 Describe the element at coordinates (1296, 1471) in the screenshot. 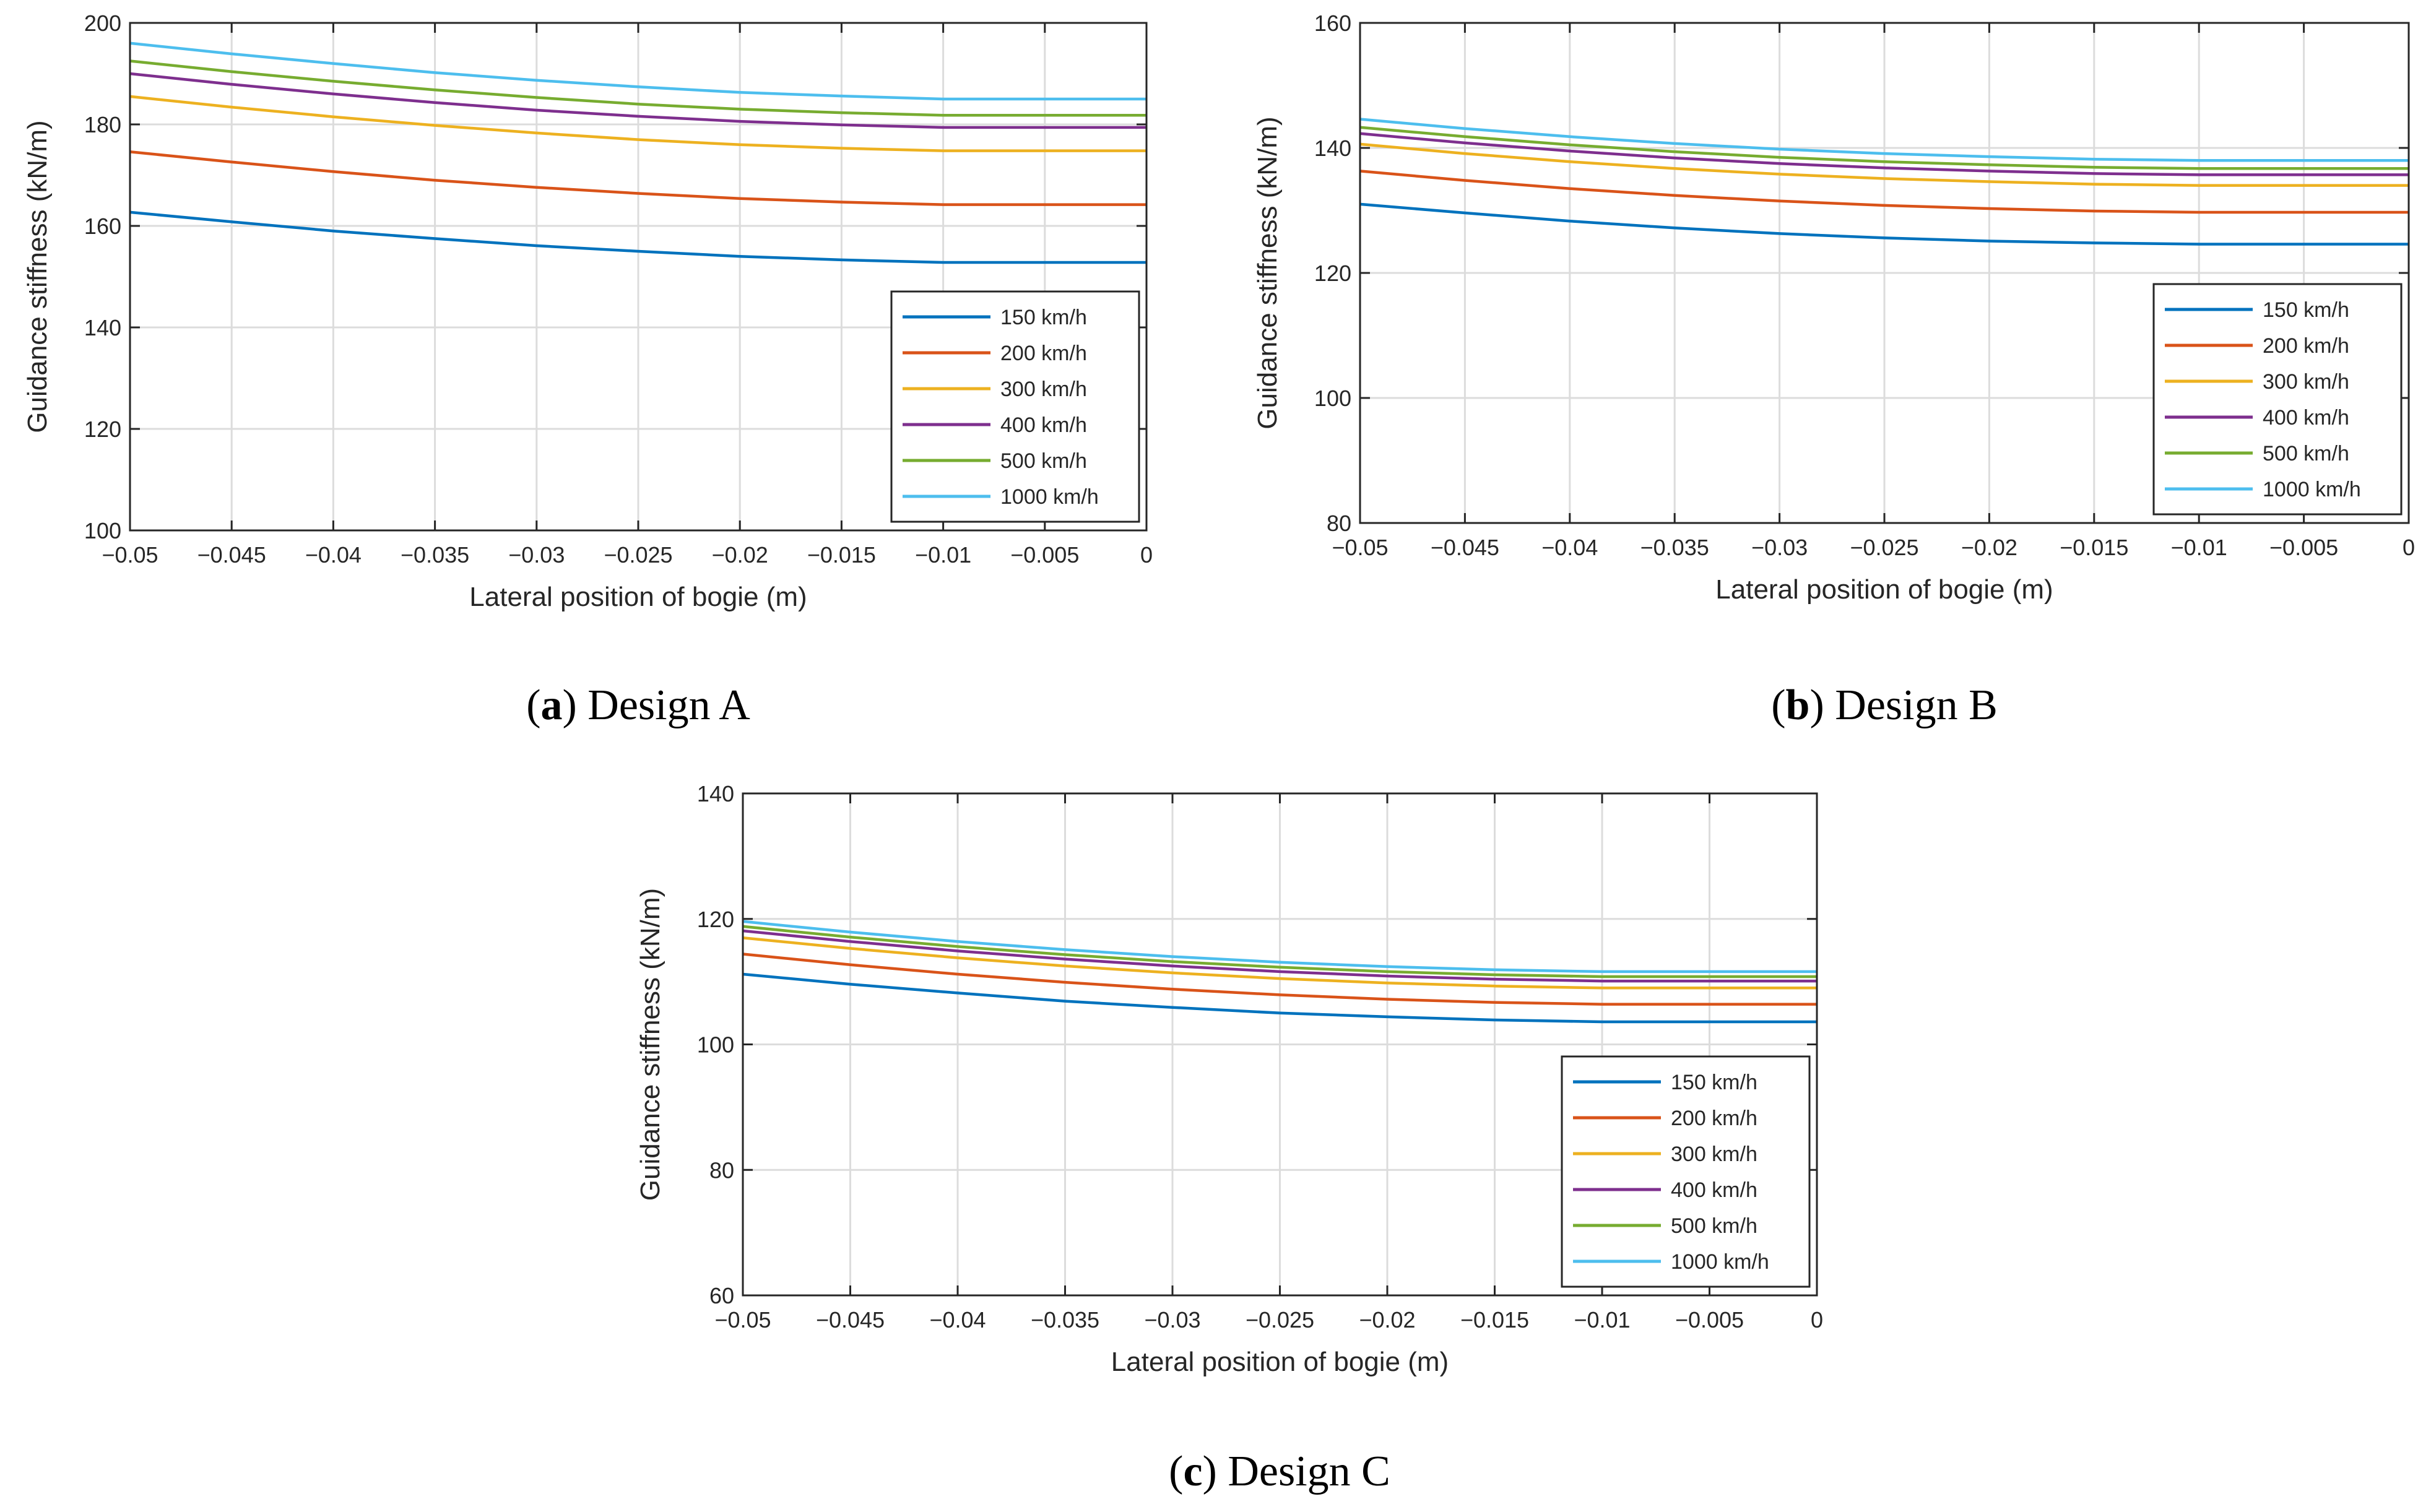

I see `caption-text: ) Design C` at that location.